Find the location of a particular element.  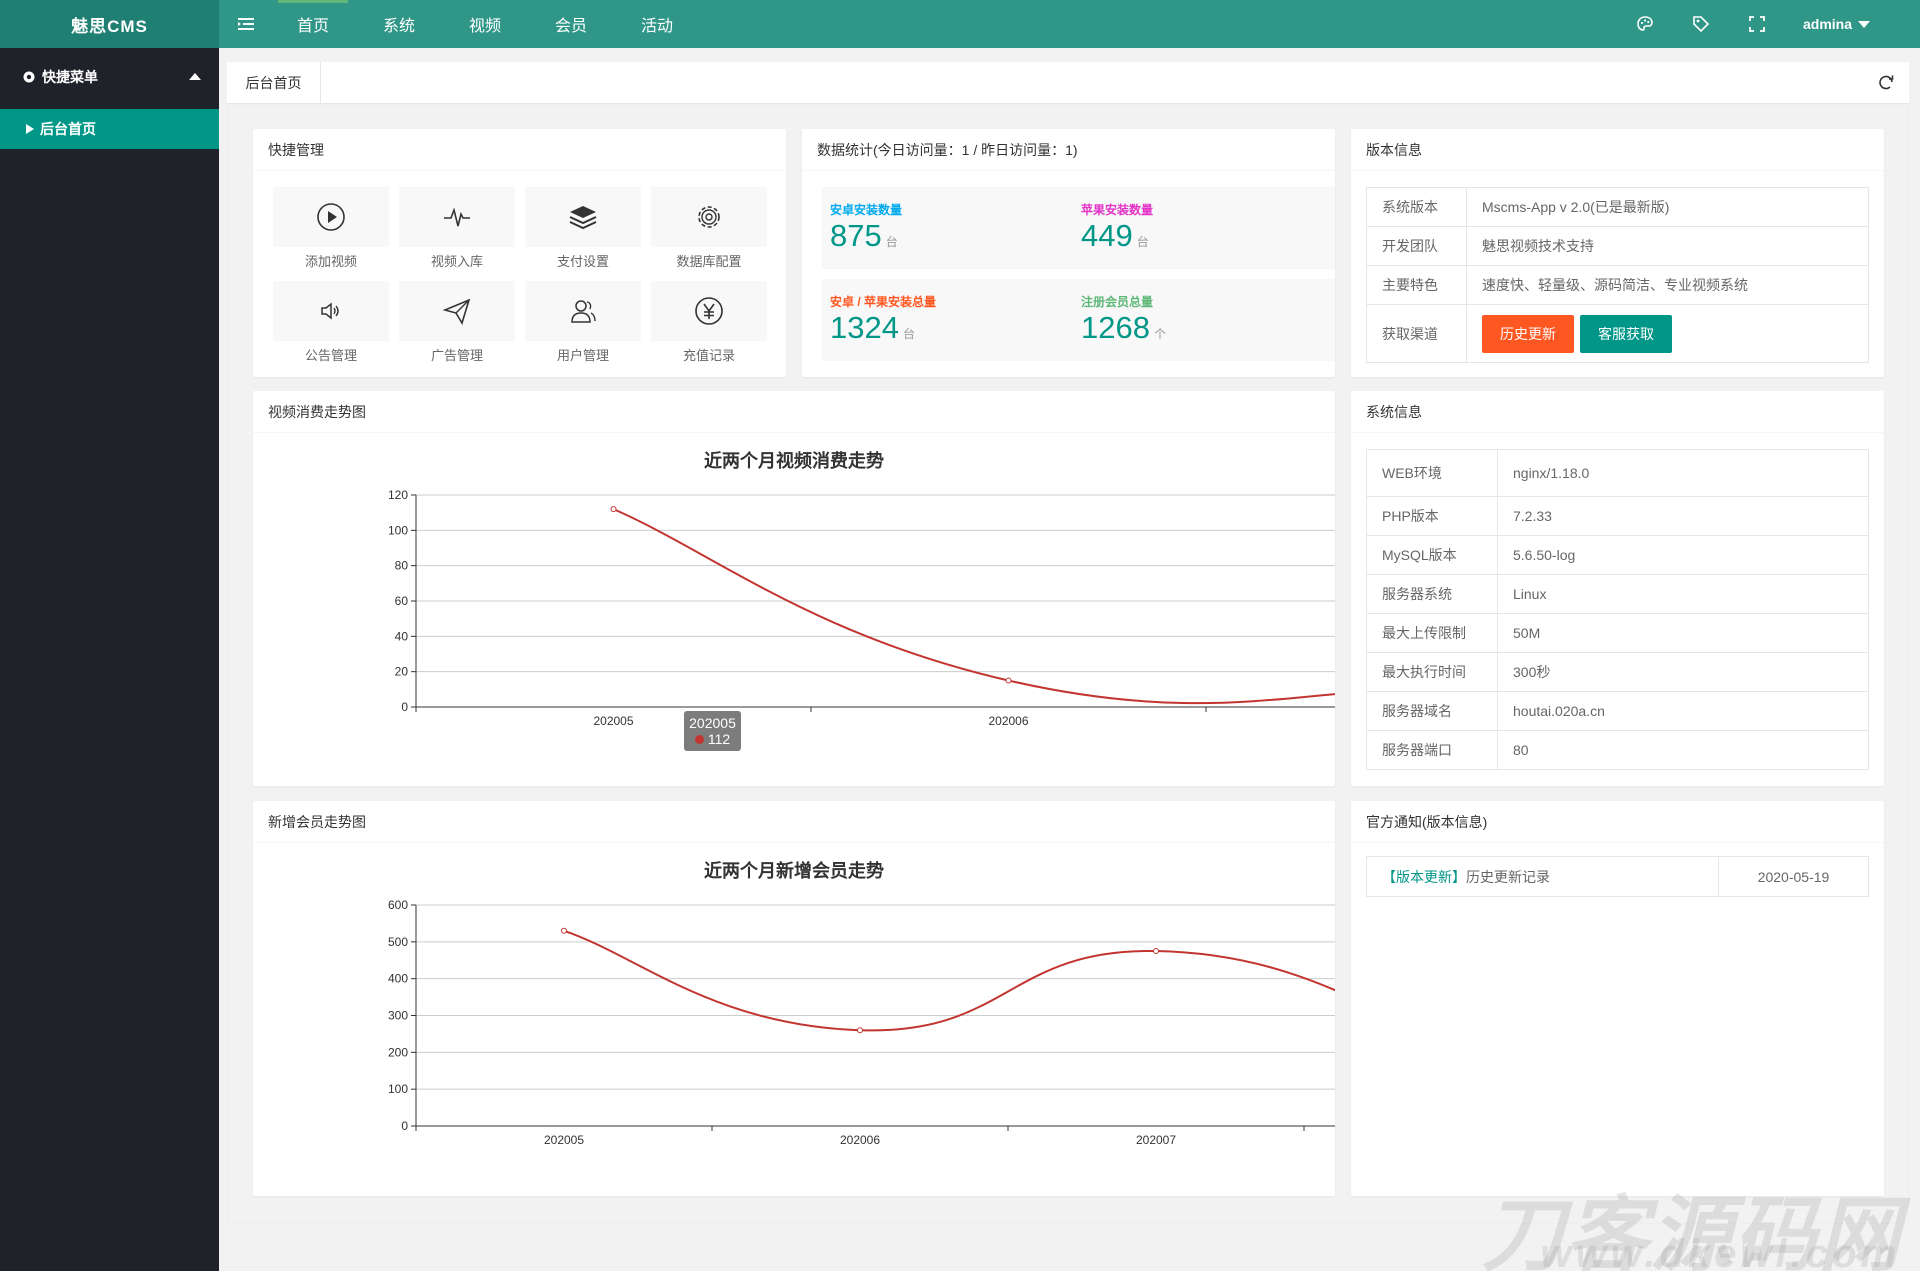

speaker-icon is located at coordinates (330, 311).